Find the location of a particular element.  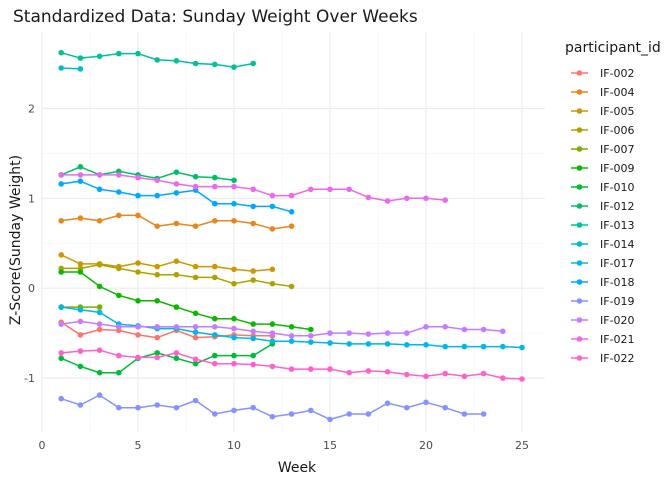

legend-item: IF-022 is located at coordinates (603, 358).